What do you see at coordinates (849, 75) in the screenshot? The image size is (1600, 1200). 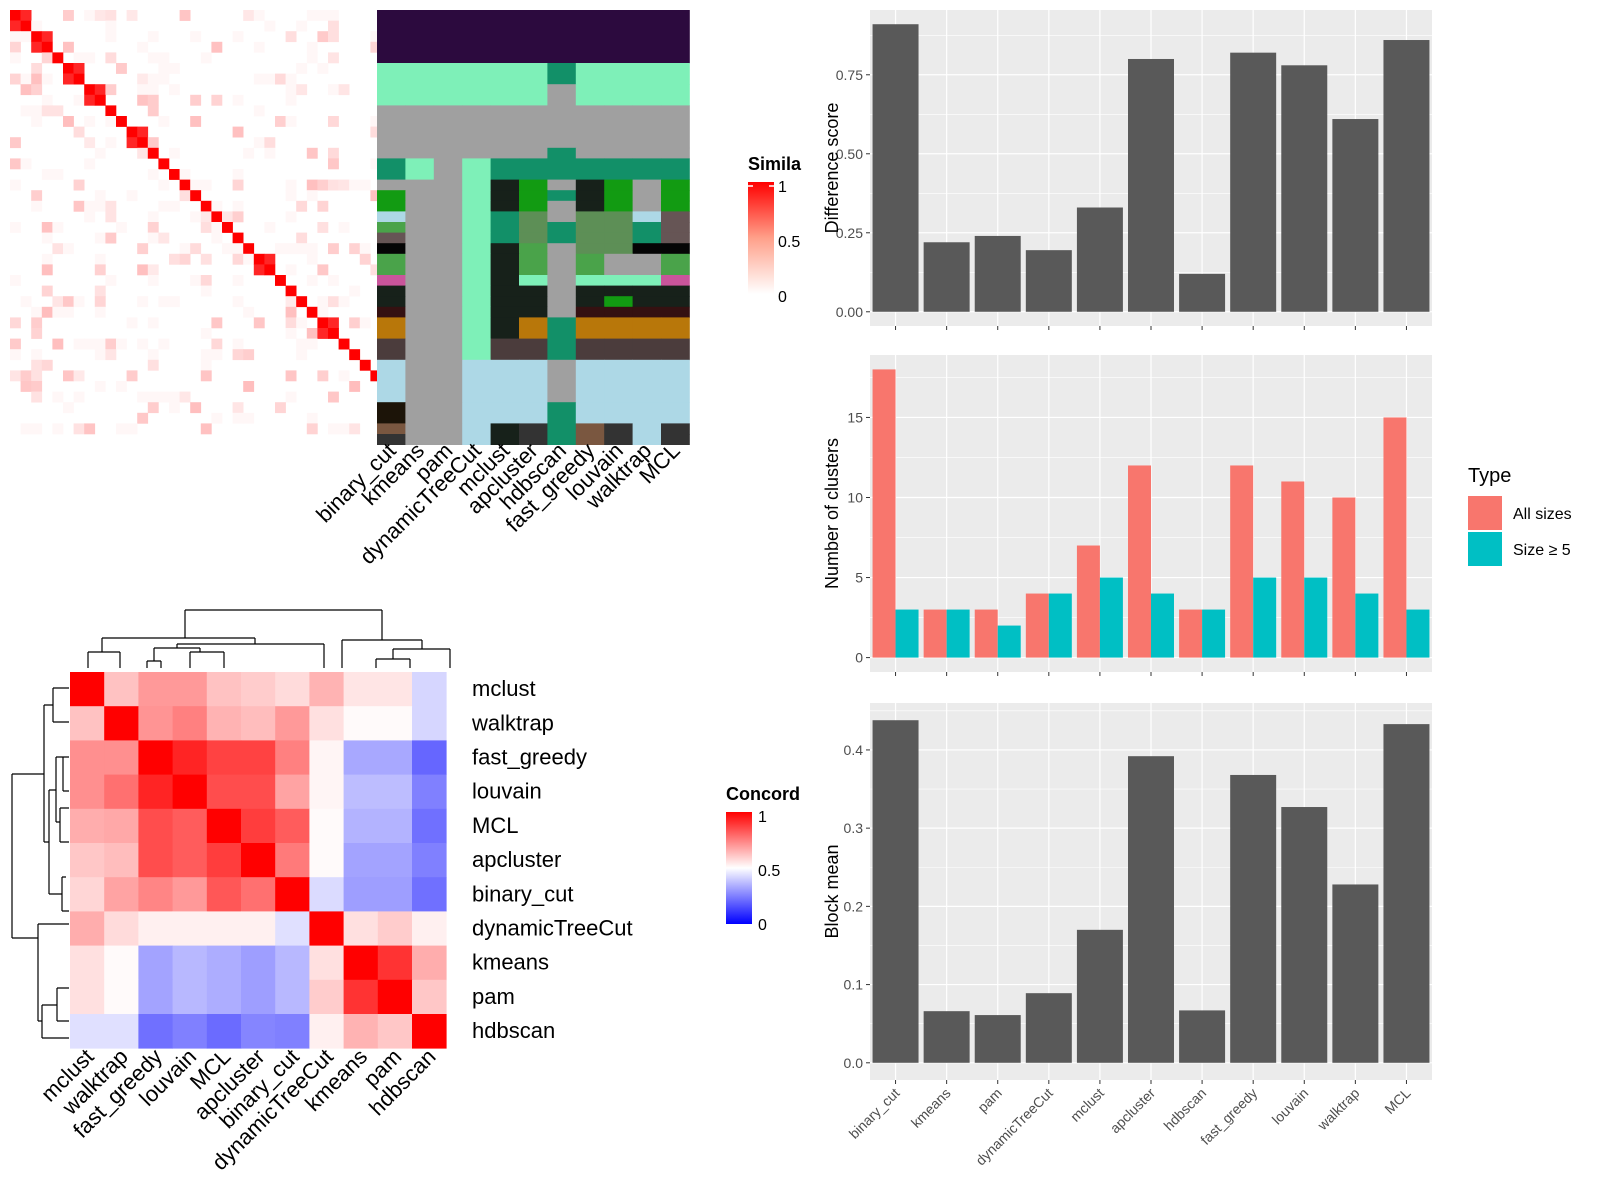 I see `y-tick-label: 0.75` at bounding box center [849, 75].